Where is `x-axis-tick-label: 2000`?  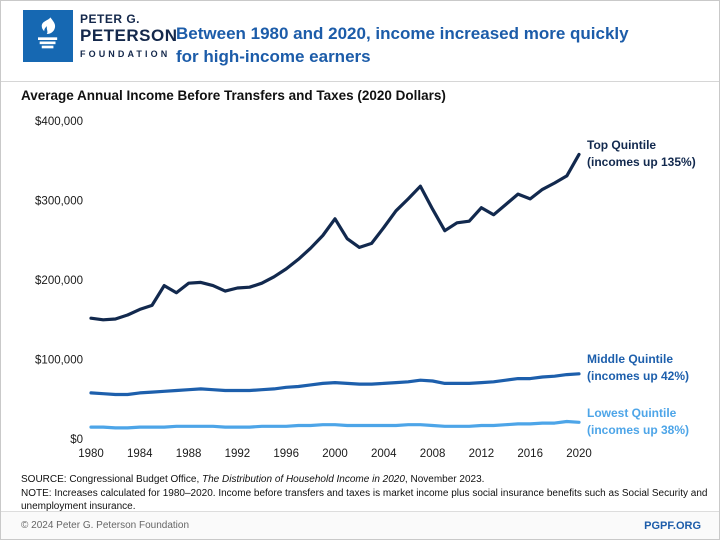 x-axis-tick-label: 2000 is located at coordinates (335, 454).